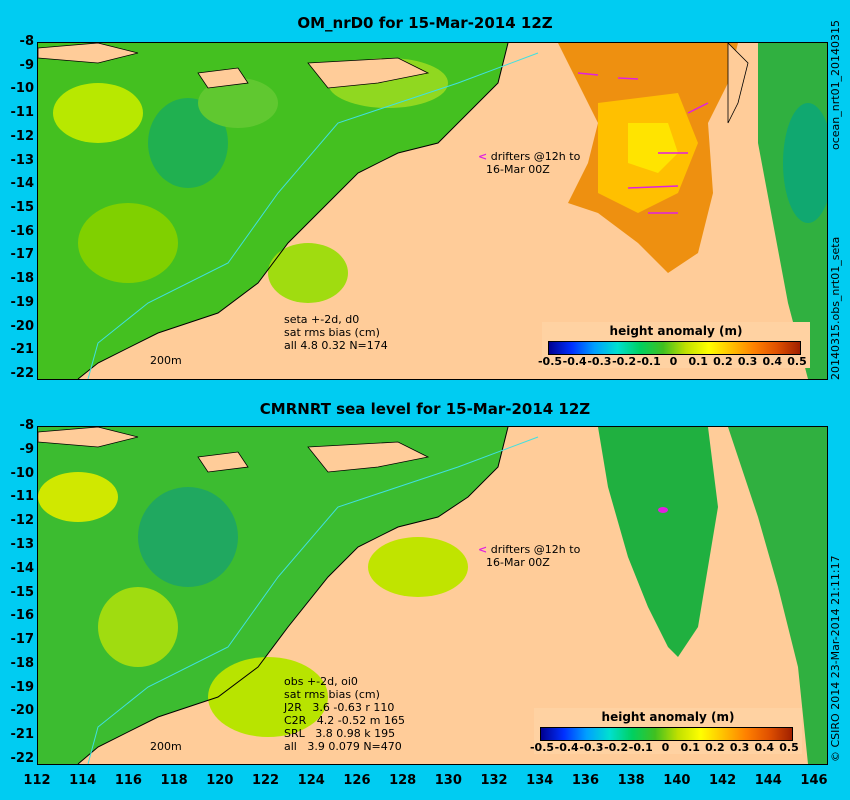  Describe the element at coordinates (425, 409) in the screenshot. I see `bottom-panel-title: CMRNRT sea level for 15-Mar-2014 12Z` at that location.